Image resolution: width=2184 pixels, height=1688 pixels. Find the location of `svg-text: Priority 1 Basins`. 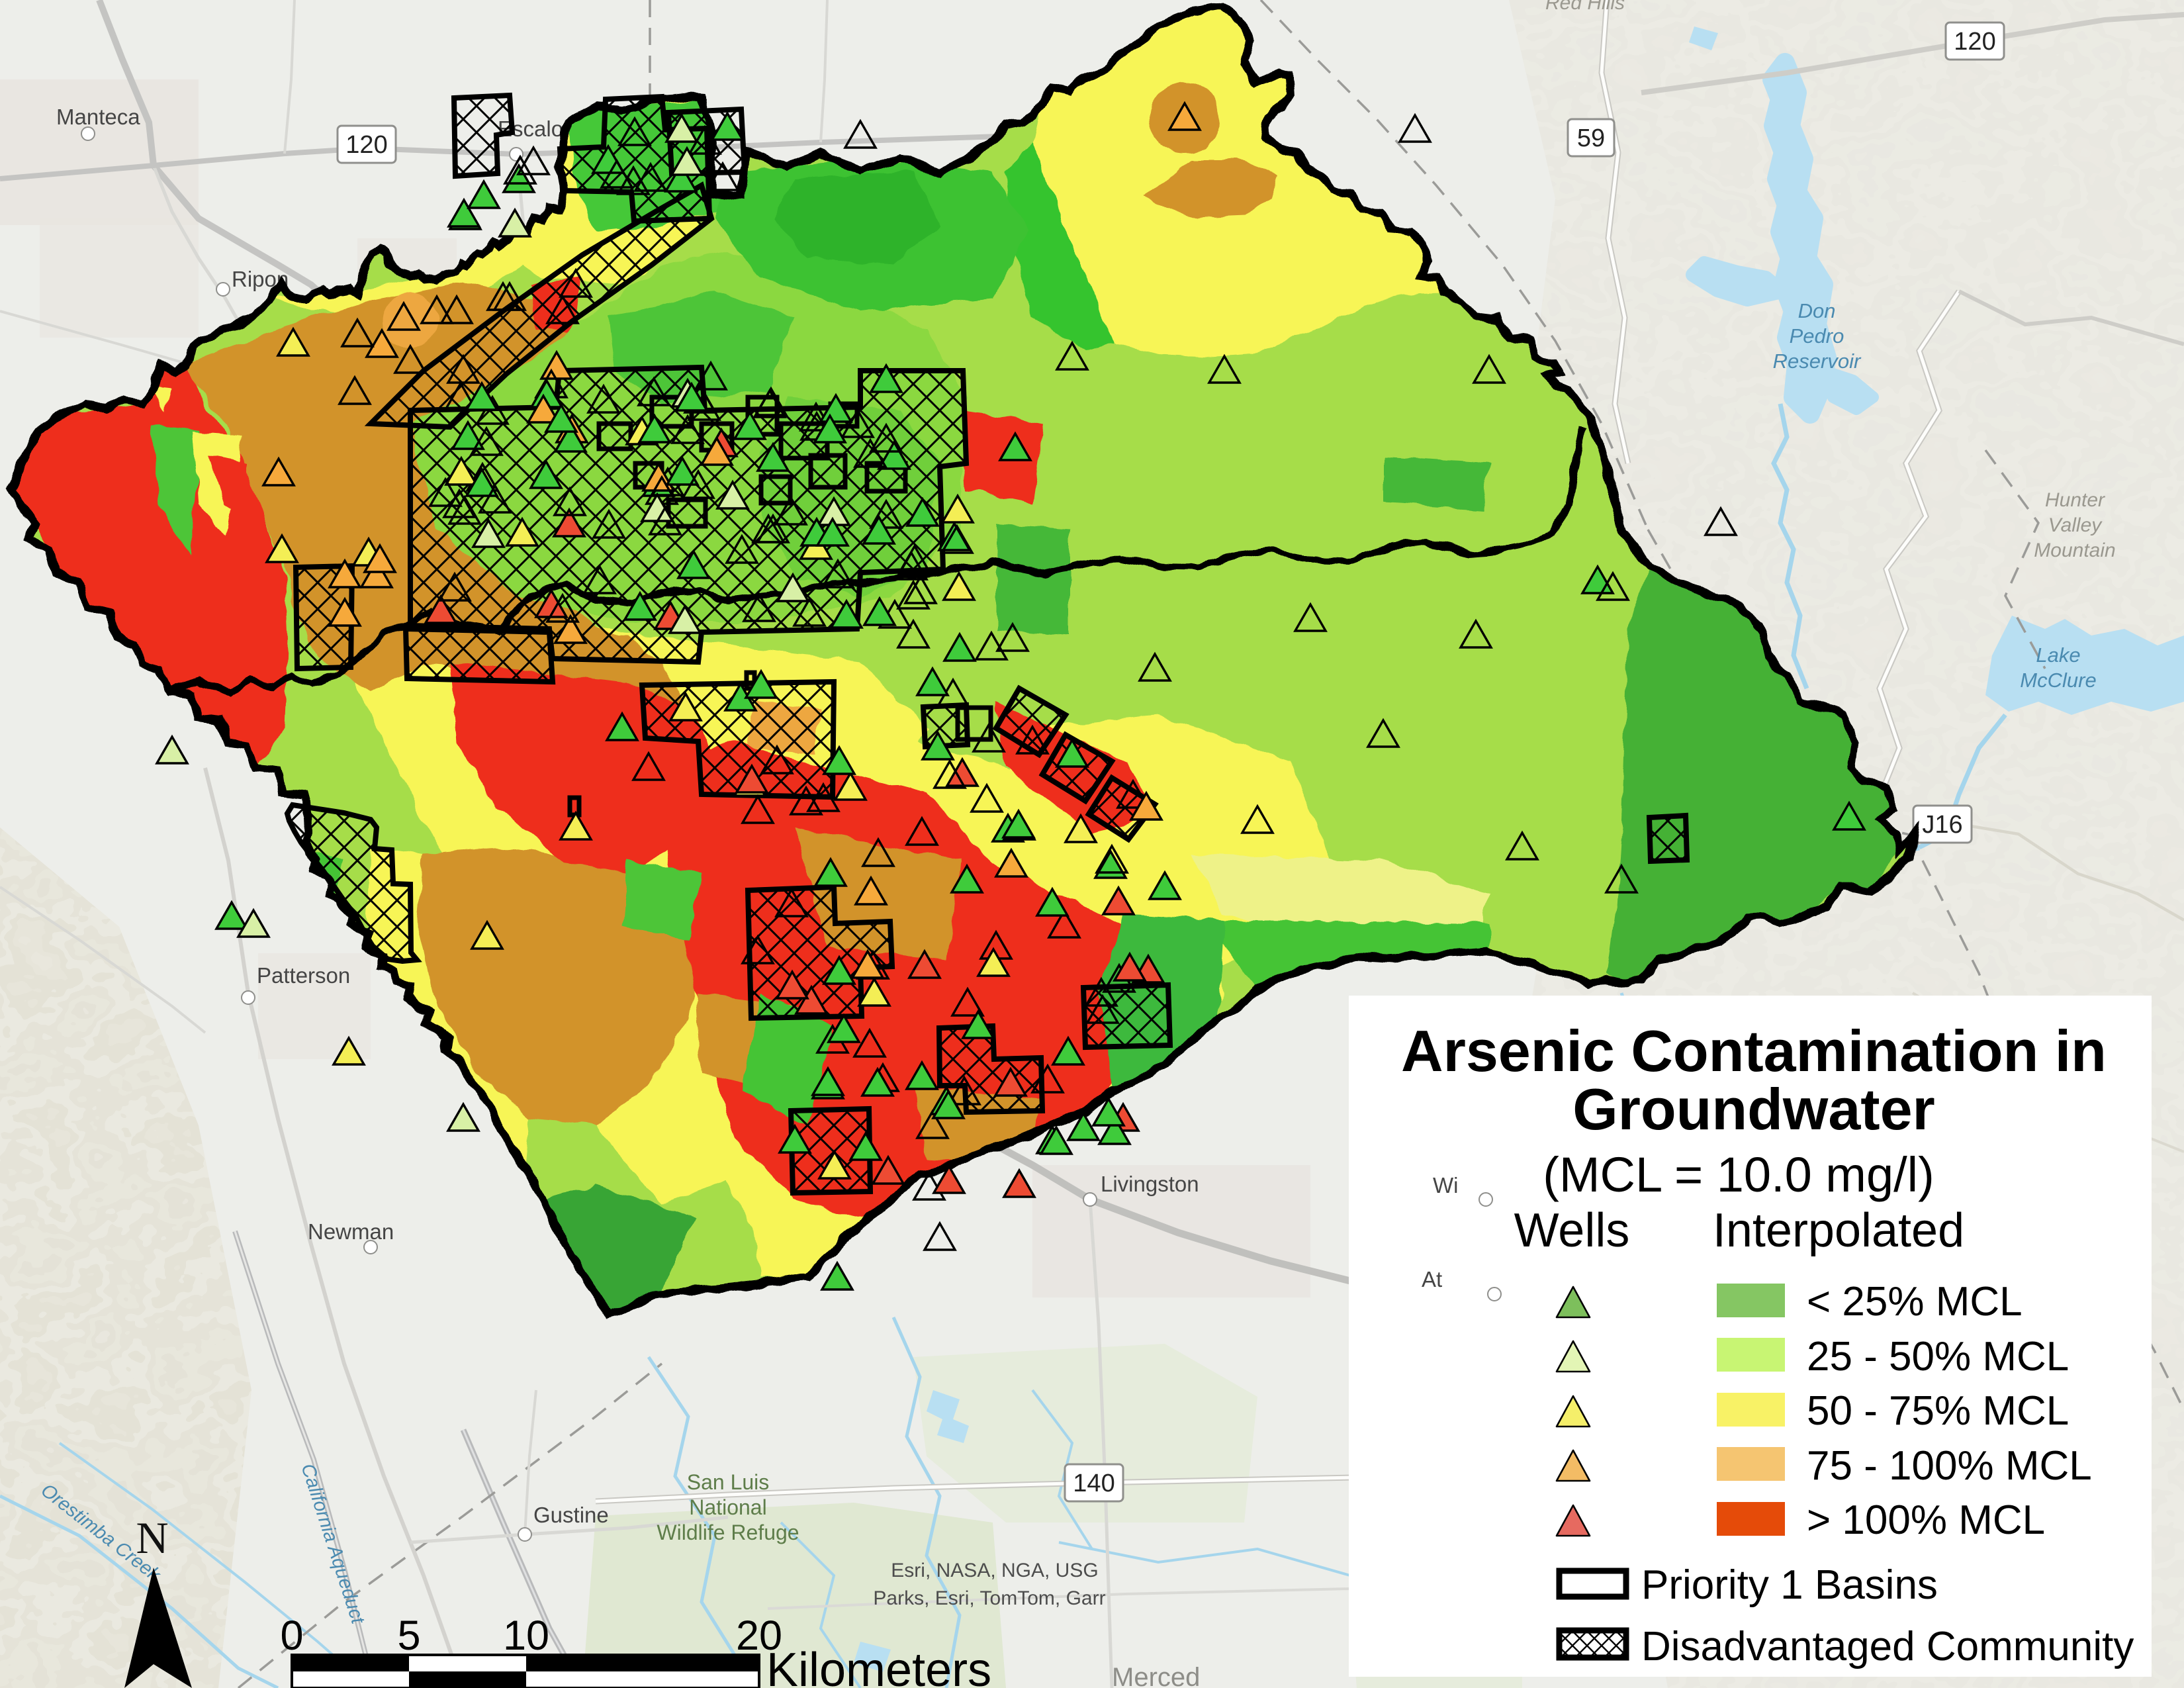

svg-text: Priority 1 Basins is located at coordinates (1789, 1585).